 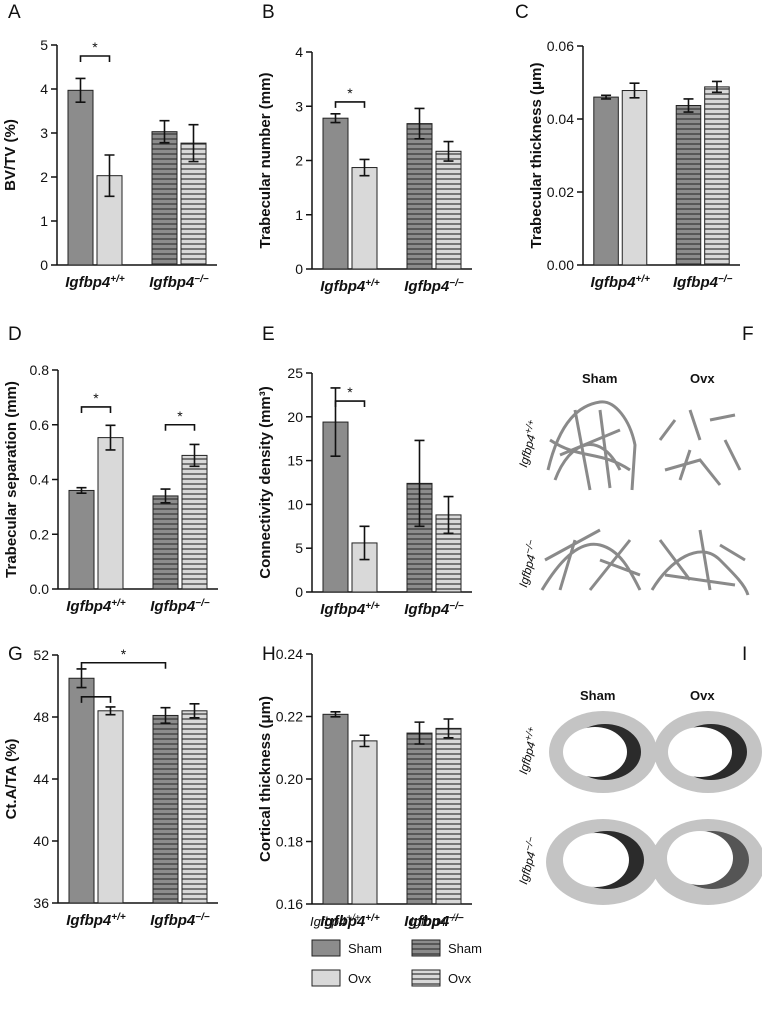 I want to click on y-tick-label: 0.8, so click(x=40, y=370).